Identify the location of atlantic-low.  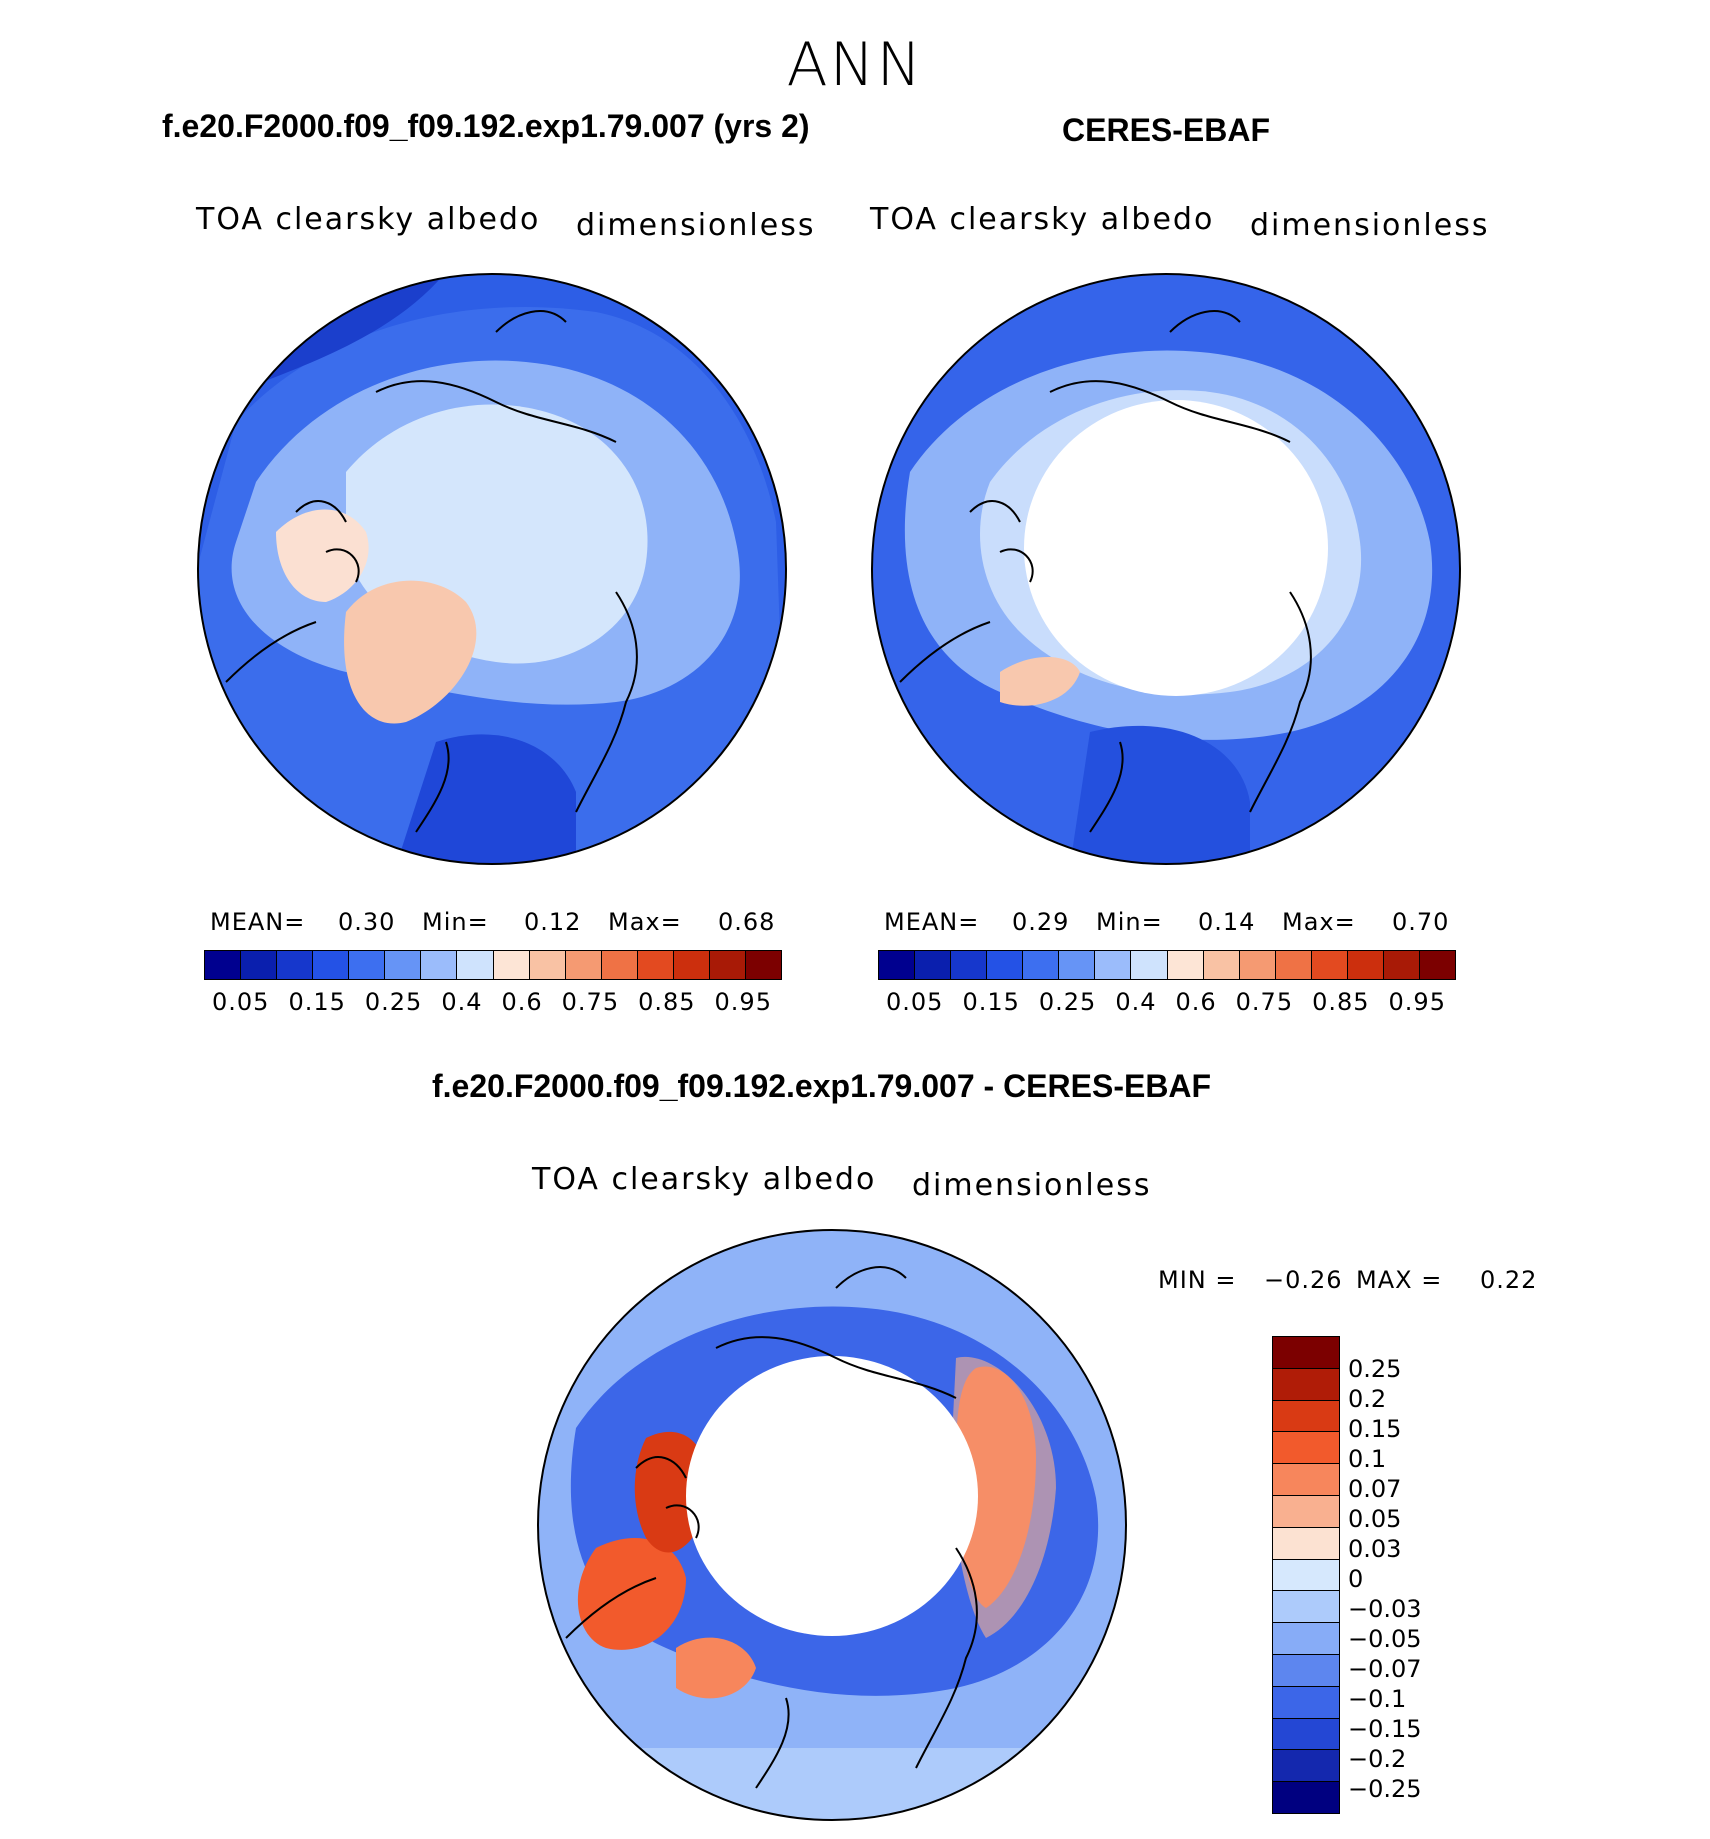
(486, 799).